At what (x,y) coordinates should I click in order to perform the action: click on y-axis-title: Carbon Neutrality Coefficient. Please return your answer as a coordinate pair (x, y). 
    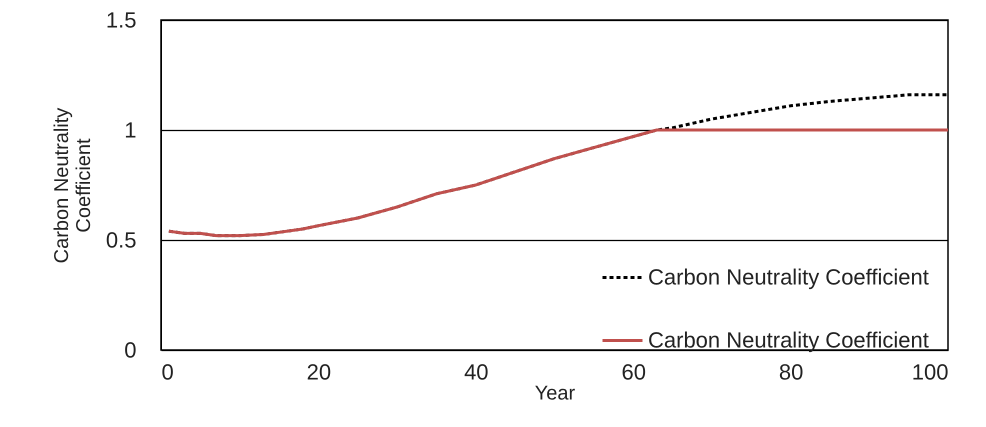
    Looking at the image, I should click on (72, 186).